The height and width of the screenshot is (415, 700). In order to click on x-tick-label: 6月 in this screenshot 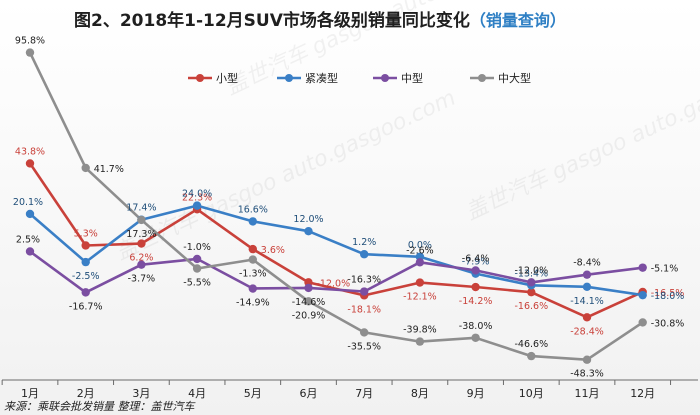, I will do `click(309, 393)`.